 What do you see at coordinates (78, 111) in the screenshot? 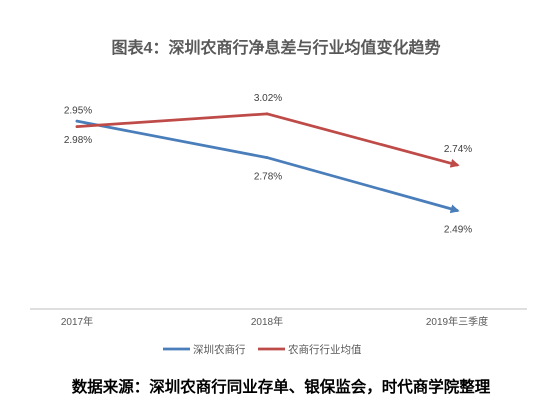
I see `data-label-industry-average: 2.95%` at bounding box center [78, 111].